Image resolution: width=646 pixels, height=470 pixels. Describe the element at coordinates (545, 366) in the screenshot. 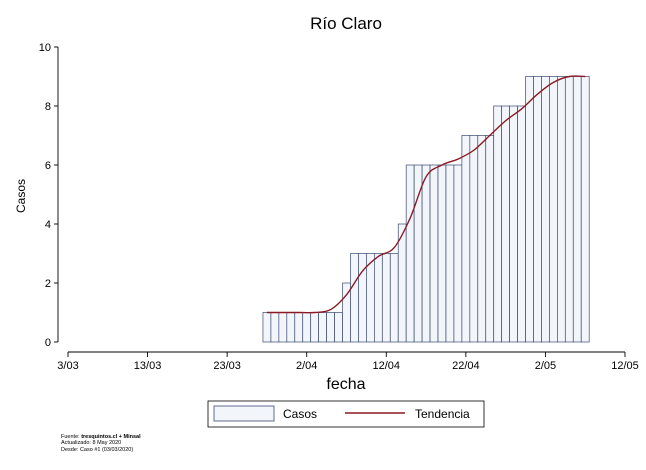

I see `x-tick-label: 2/05` at that location.